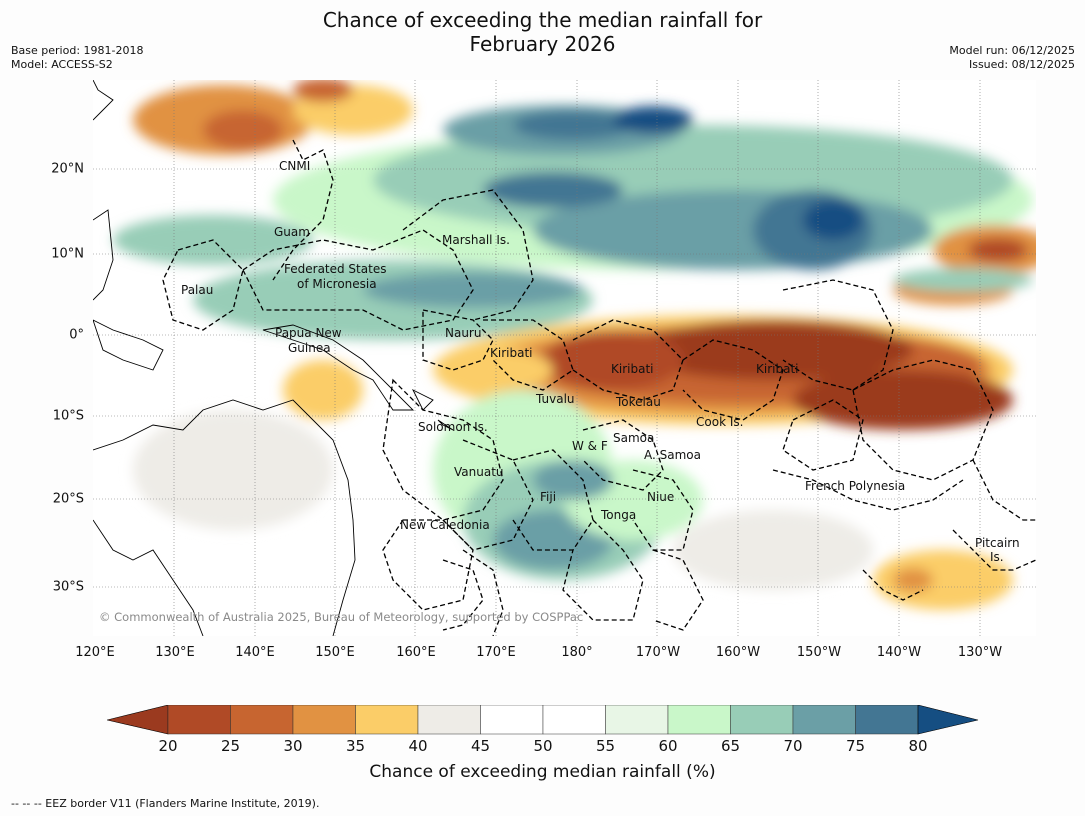  I want to click on label-png-1: Papua New, so click(308, 333).